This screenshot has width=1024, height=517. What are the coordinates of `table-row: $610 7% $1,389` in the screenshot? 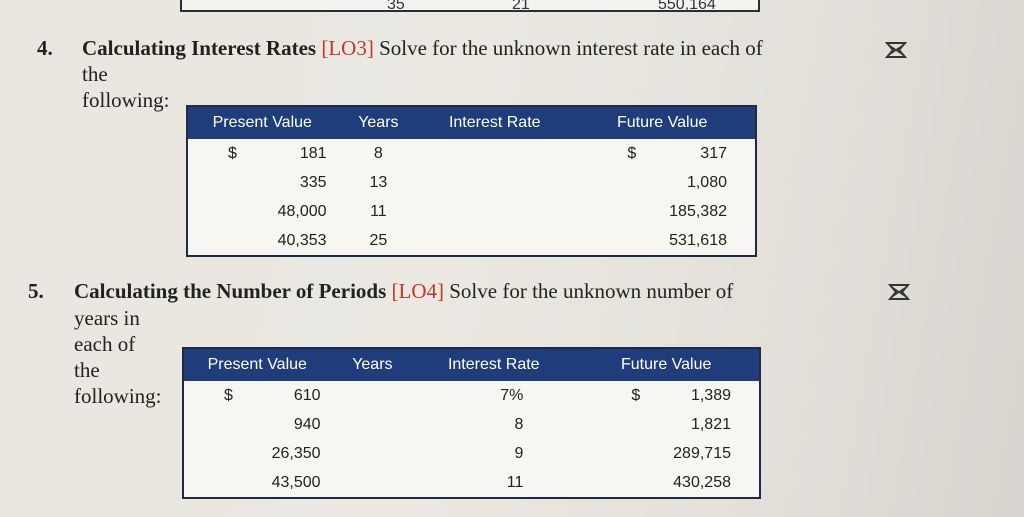 It's located at (471, 395).